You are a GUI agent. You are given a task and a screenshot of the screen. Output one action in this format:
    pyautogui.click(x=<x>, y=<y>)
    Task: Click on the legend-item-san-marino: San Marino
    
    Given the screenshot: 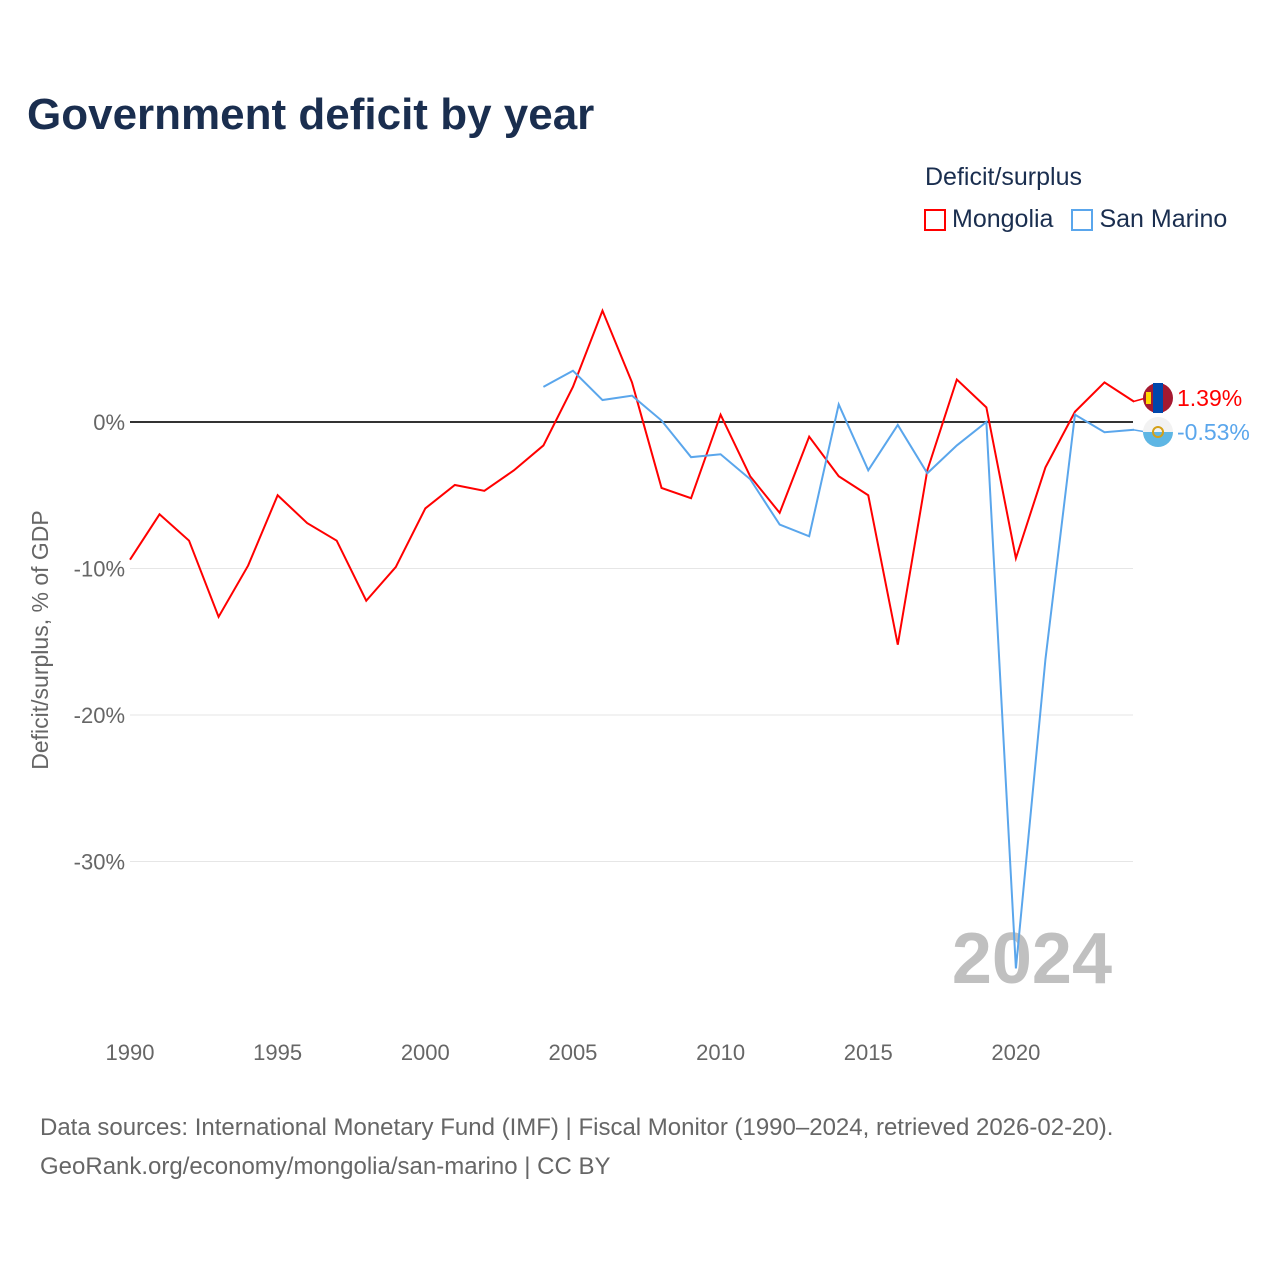 What is the action you would take?
    pyautogui.click(x=1149, y=219)
    